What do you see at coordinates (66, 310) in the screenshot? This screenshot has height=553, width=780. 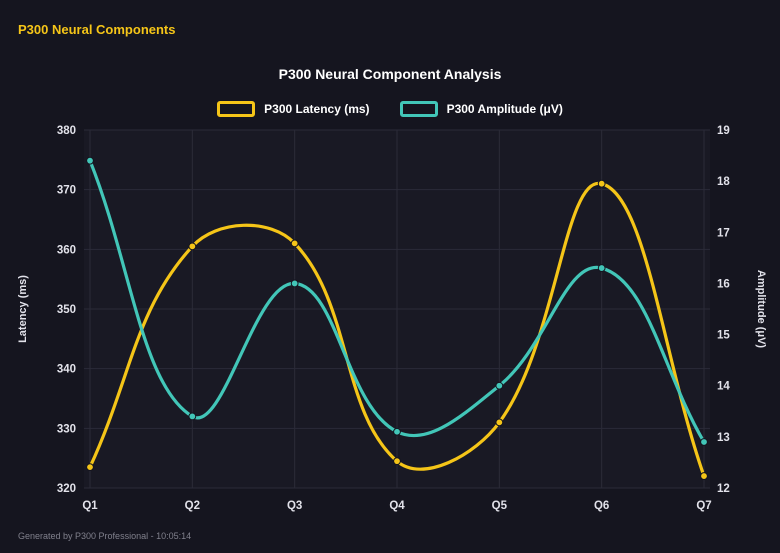 I see `svg-text: 350` at bounding box center [66, 310].